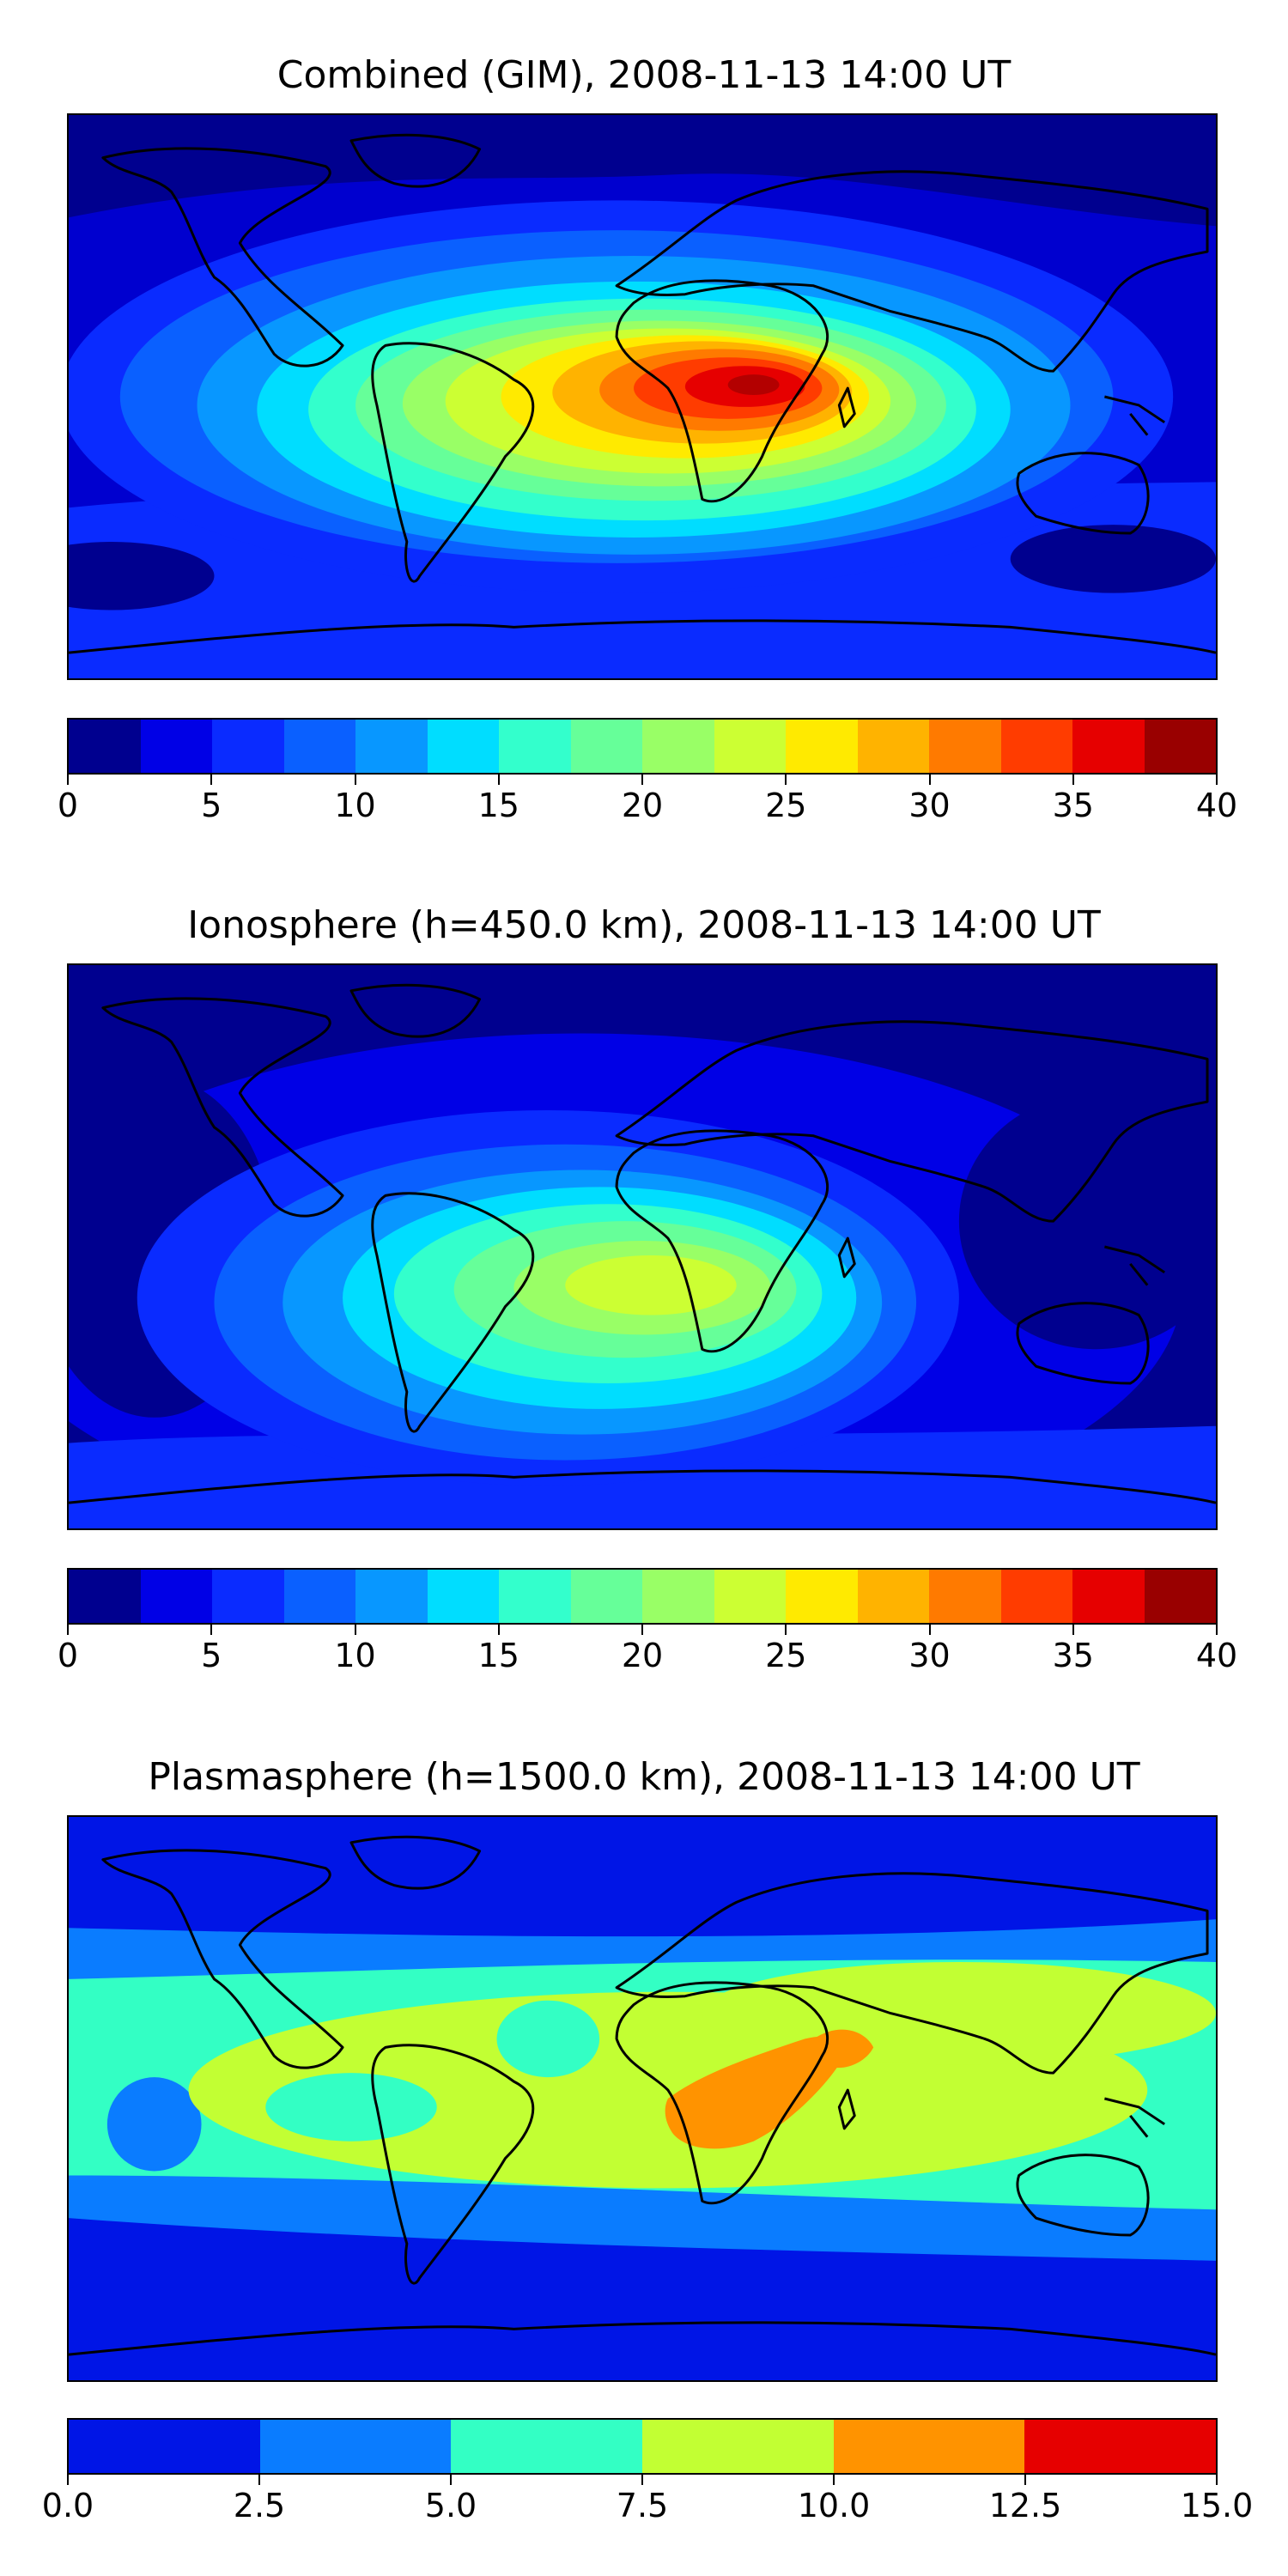  I want to click on colorbar-plasmasphere, so click(642, 2446).